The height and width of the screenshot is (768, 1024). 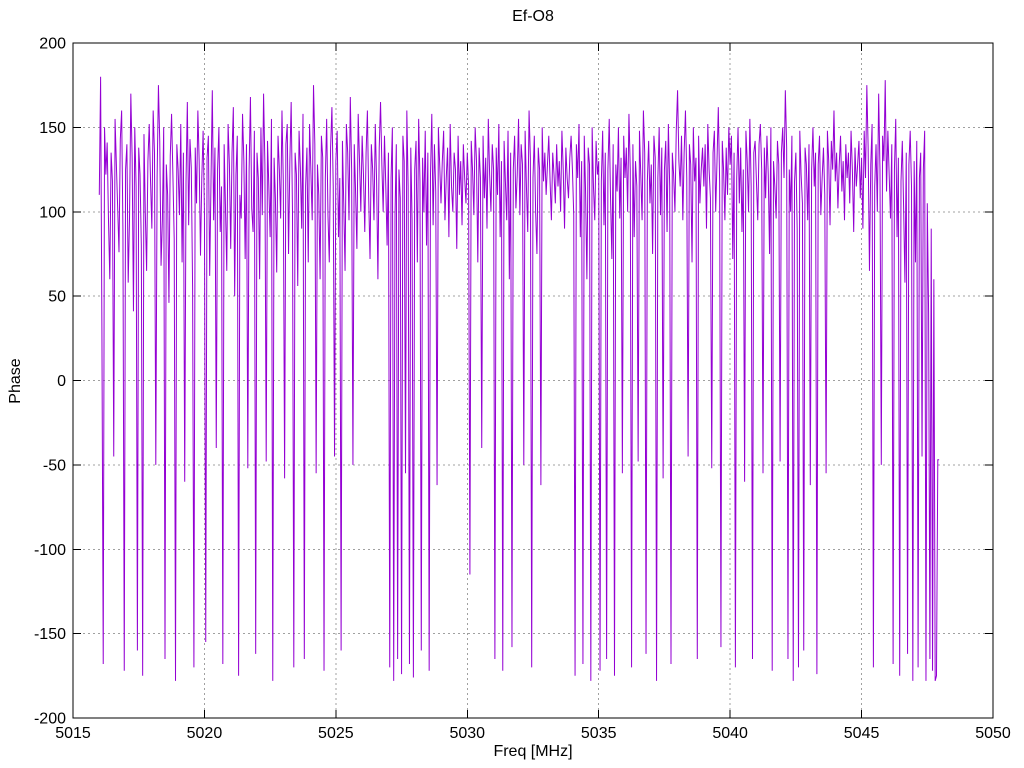 What do you see at coordinates (533, 751) in the screenshot?
I see `x-axis-label: Freq [MHz]` at bounding box center [533, 751].